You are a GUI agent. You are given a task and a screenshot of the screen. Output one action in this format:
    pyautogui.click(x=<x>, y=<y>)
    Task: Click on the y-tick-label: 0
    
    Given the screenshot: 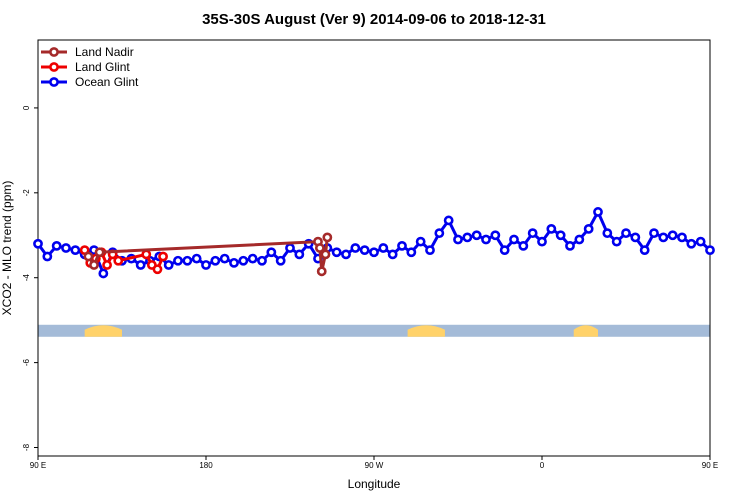 What is the action you would take?
    pyautogui.click(x=26, y=107)
    